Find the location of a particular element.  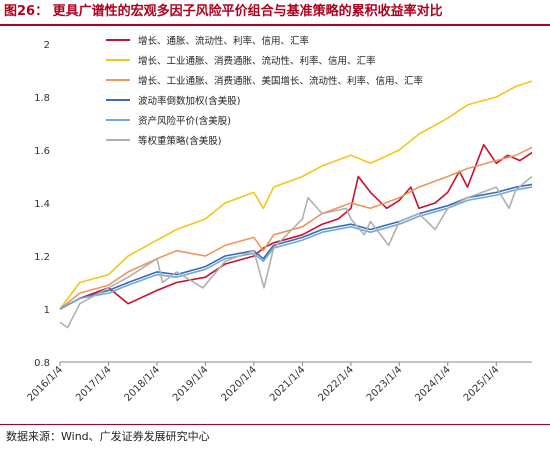

title-rule is located at coordinates (275, 25).